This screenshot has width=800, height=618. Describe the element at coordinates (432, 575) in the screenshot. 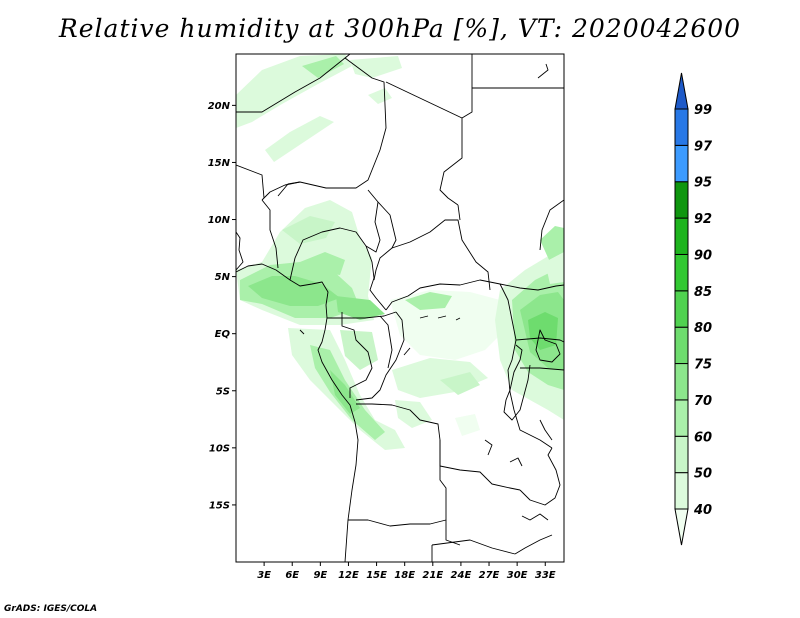

I see `lon-tick-label: 21E` at that location.